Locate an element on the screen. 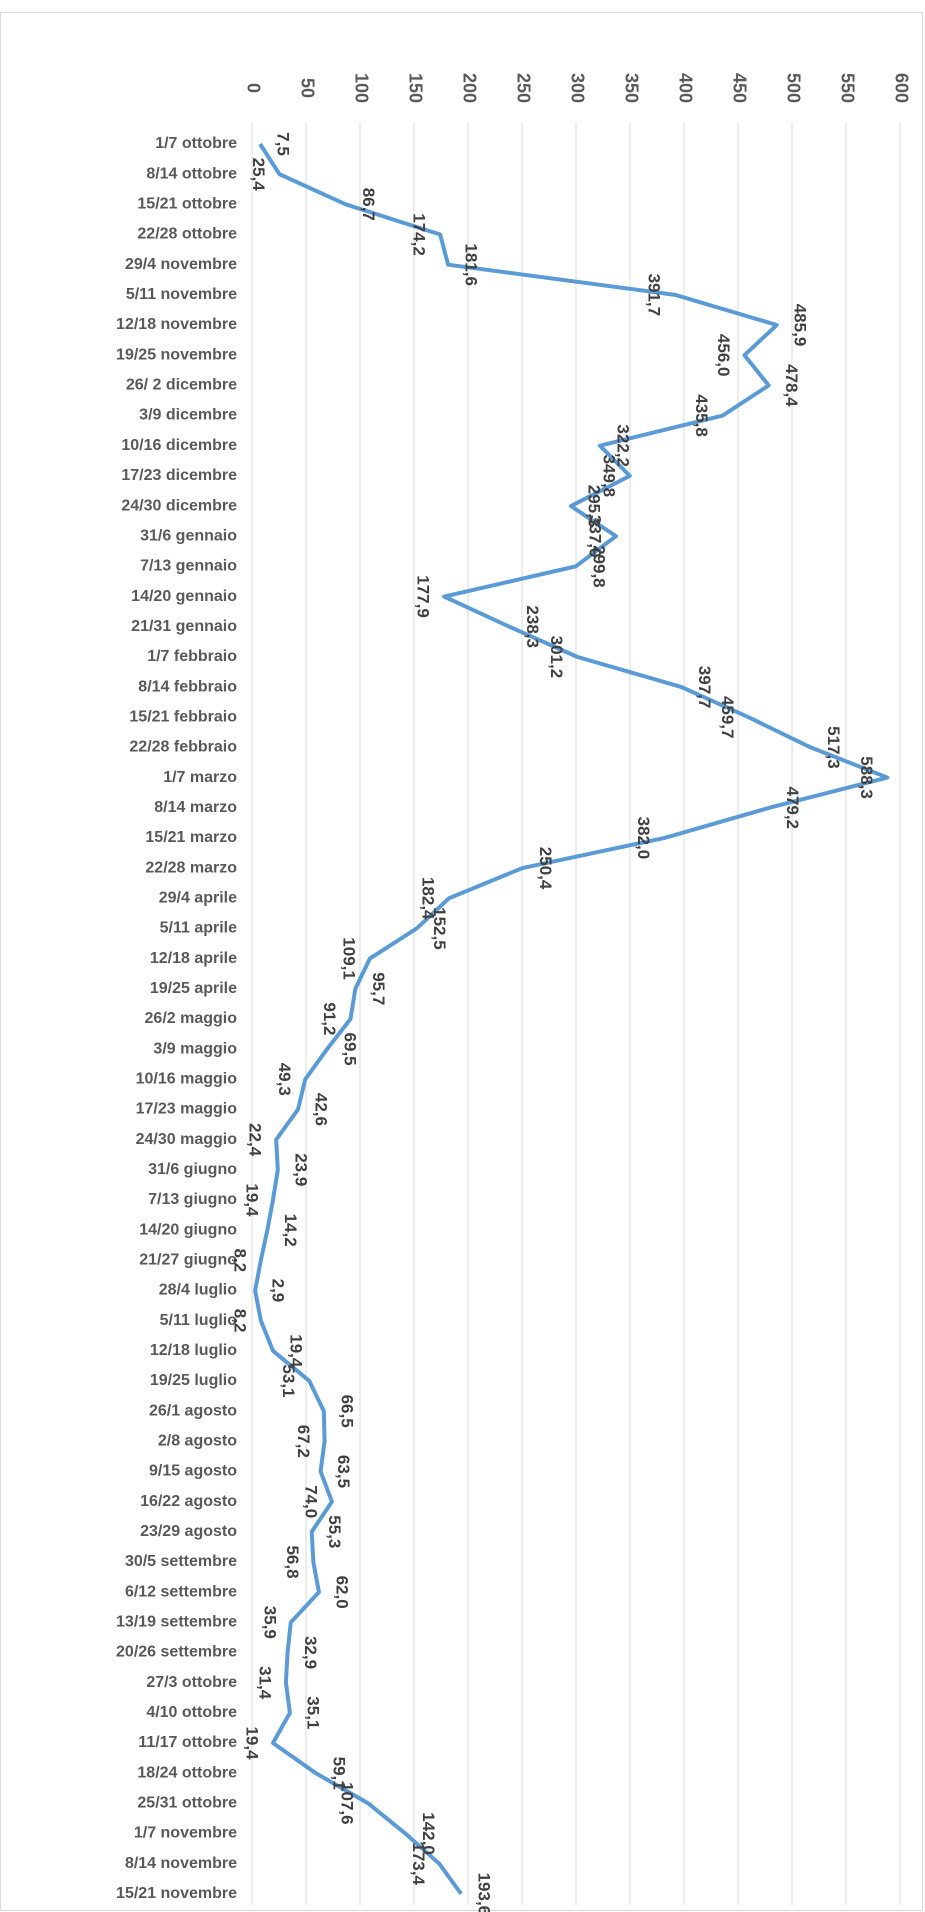 The height and width of the screenshot is (1912, 925). data-label: 182,4 is located at coordinates (428, 898).